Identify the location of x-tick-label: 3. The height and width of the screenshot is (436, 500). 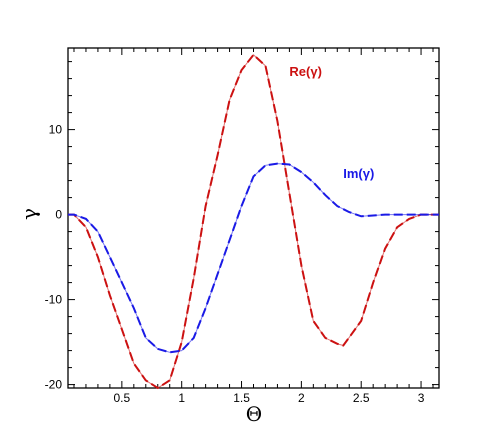
(421, 398).